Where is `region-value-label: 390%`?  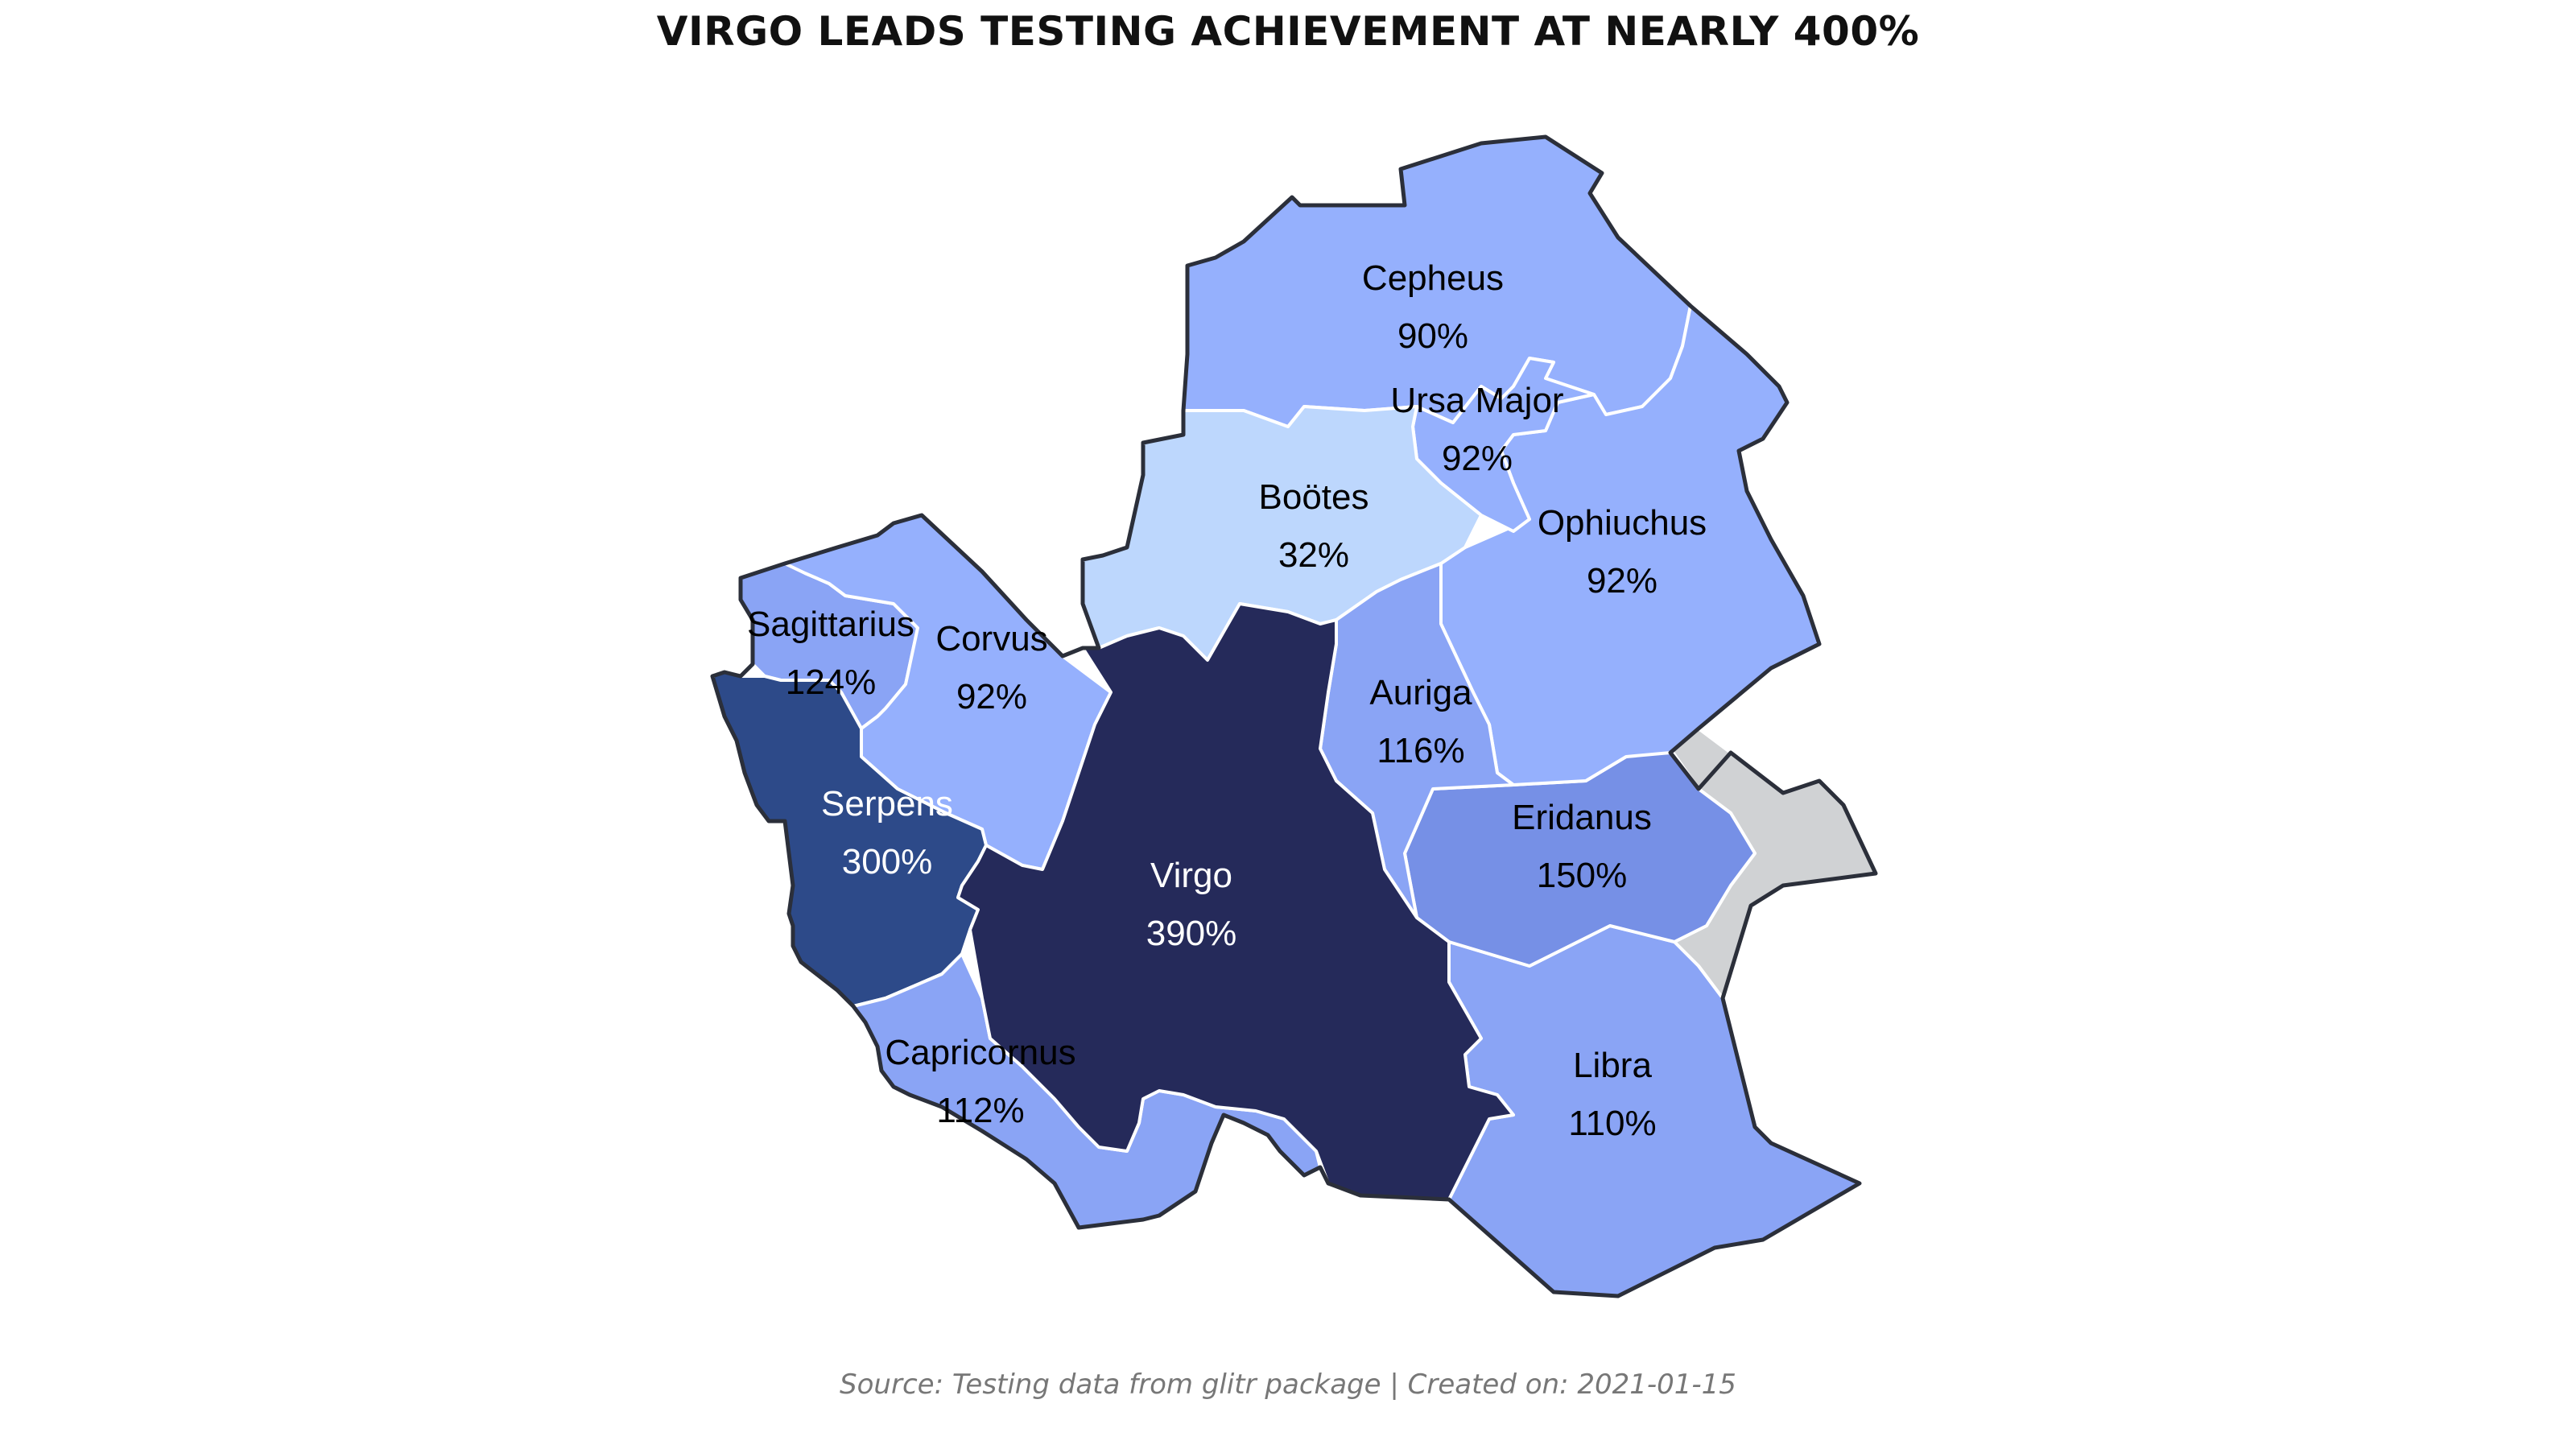
region-value-label: 390% is located at coordinates (1191, 933).